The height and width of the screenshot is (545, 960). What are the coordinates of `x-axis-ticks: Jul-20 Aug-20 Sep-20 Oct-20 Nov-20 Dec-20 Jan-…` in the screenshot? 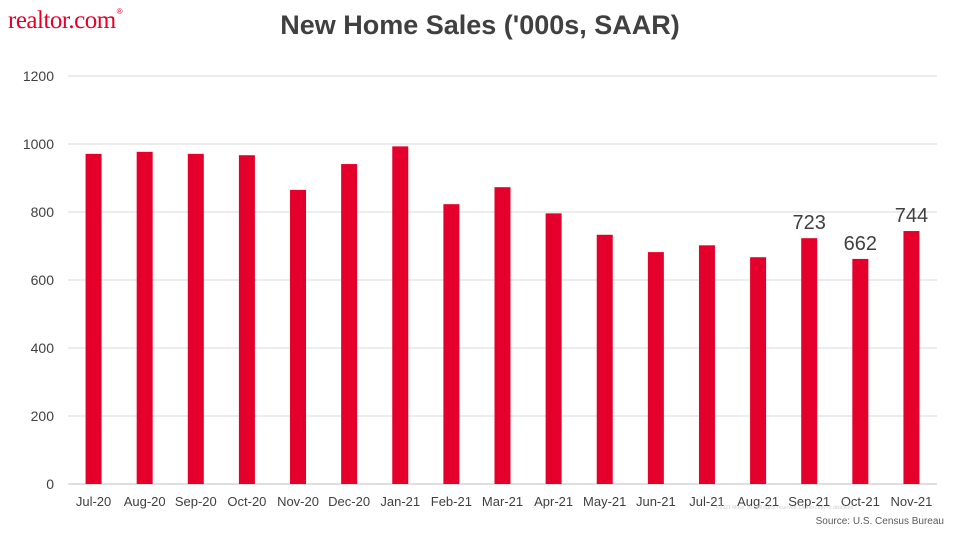 It's located at (504, 501).